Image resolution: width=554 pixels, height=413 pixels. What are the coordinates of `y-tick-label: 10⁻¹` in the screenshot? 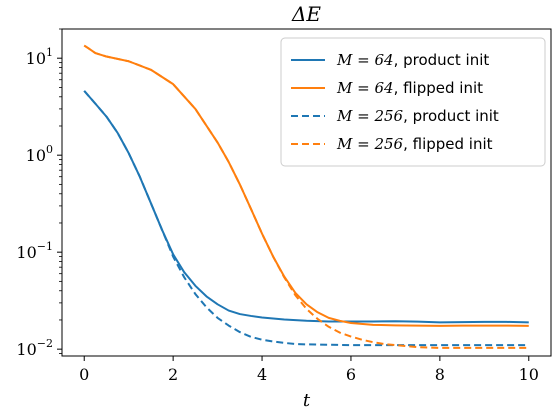 It's located at (34, 251).